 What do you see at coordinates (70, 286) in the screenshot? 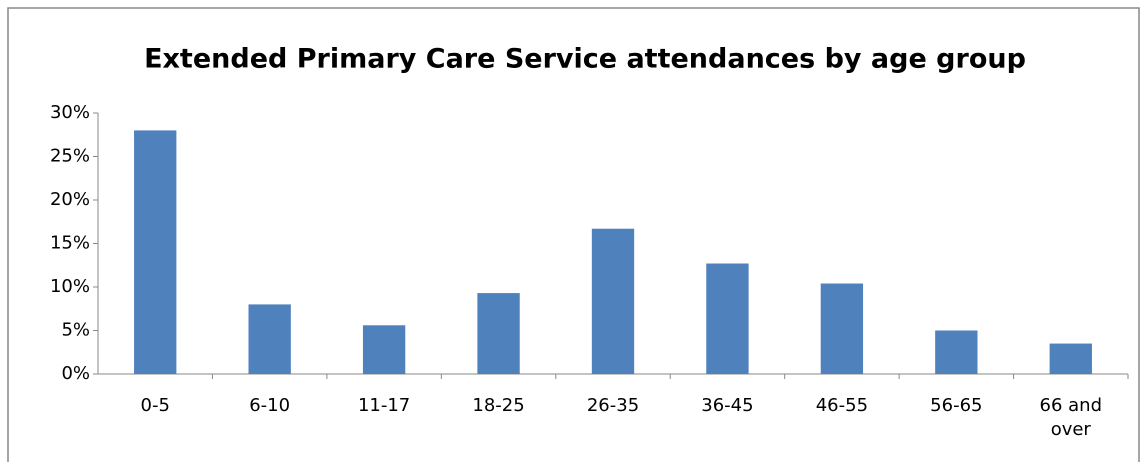
I see `y-tick-label: 10%` at bounding box center [70, 286].